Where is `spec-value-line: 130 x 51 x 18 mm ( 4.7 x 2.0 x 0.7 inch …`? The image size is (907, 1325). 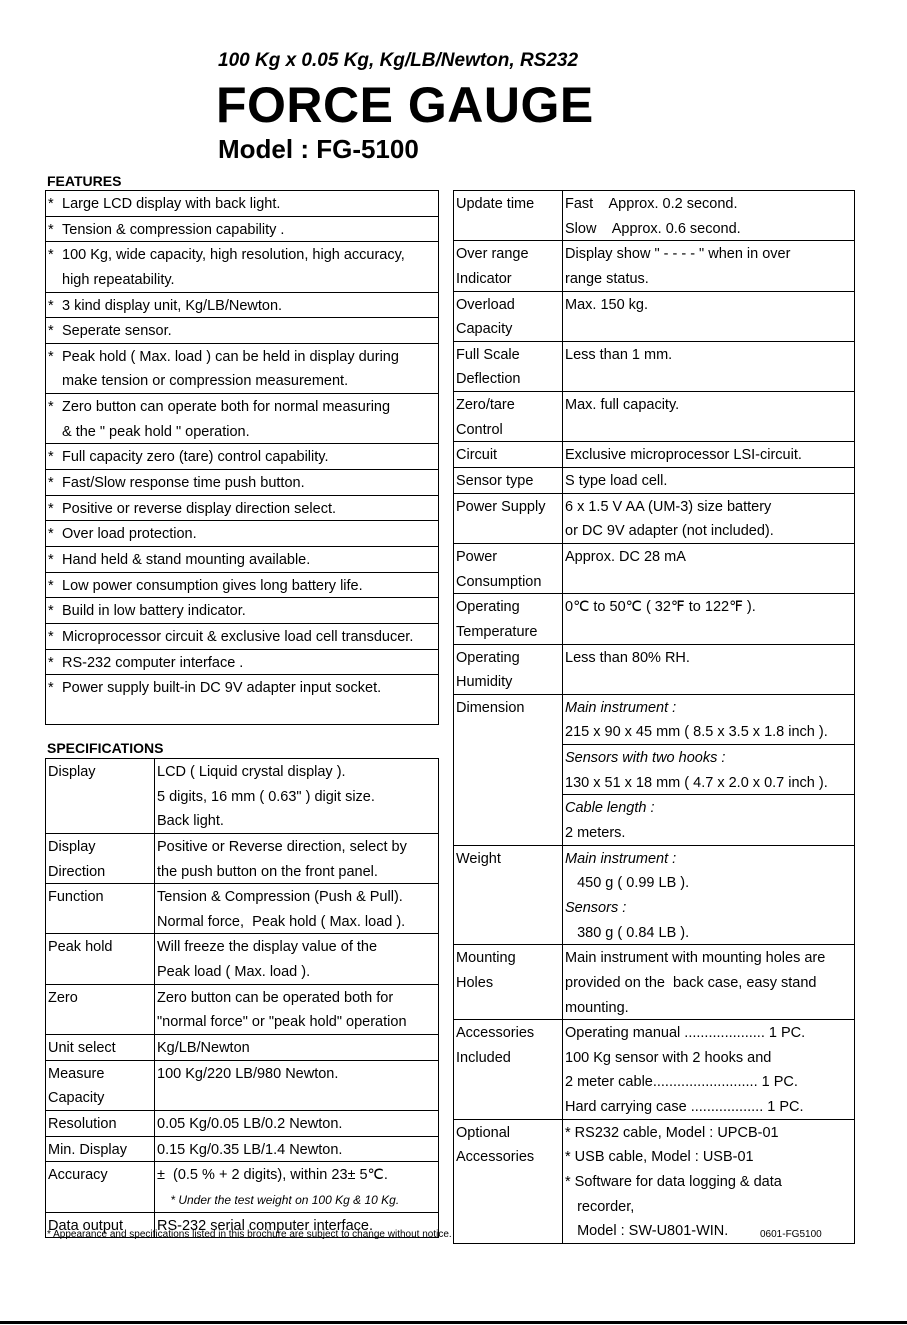 spec-value-line: 130 x 51 x 18 mm ( 4.7 x 2.0 x 0.7 inch … is located at coordinates (696, 782).